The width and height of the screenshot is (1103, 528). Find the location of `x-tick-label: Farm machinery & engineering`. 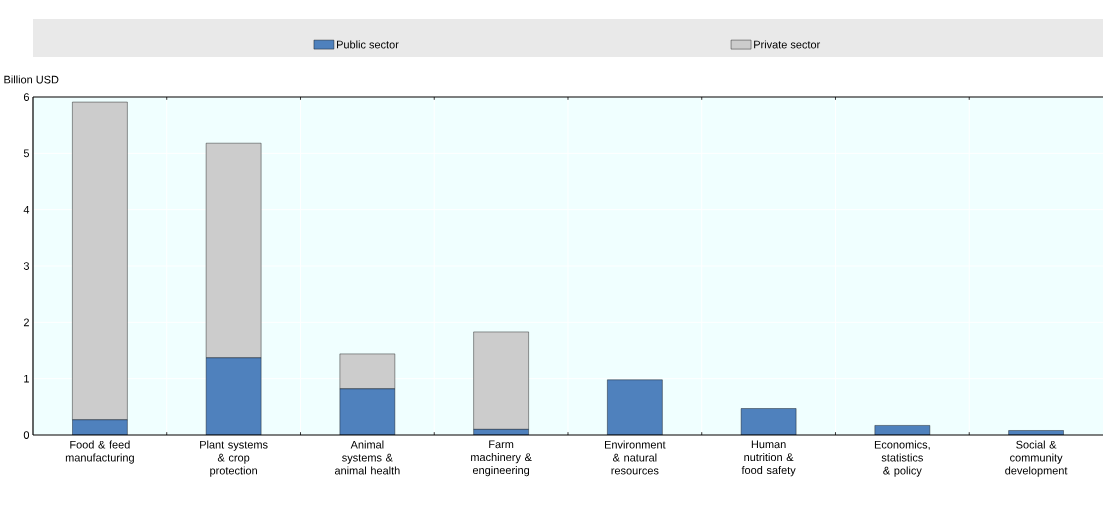

x-tick-label: Farm machinery & engineering is located at coordinates (501, 458).